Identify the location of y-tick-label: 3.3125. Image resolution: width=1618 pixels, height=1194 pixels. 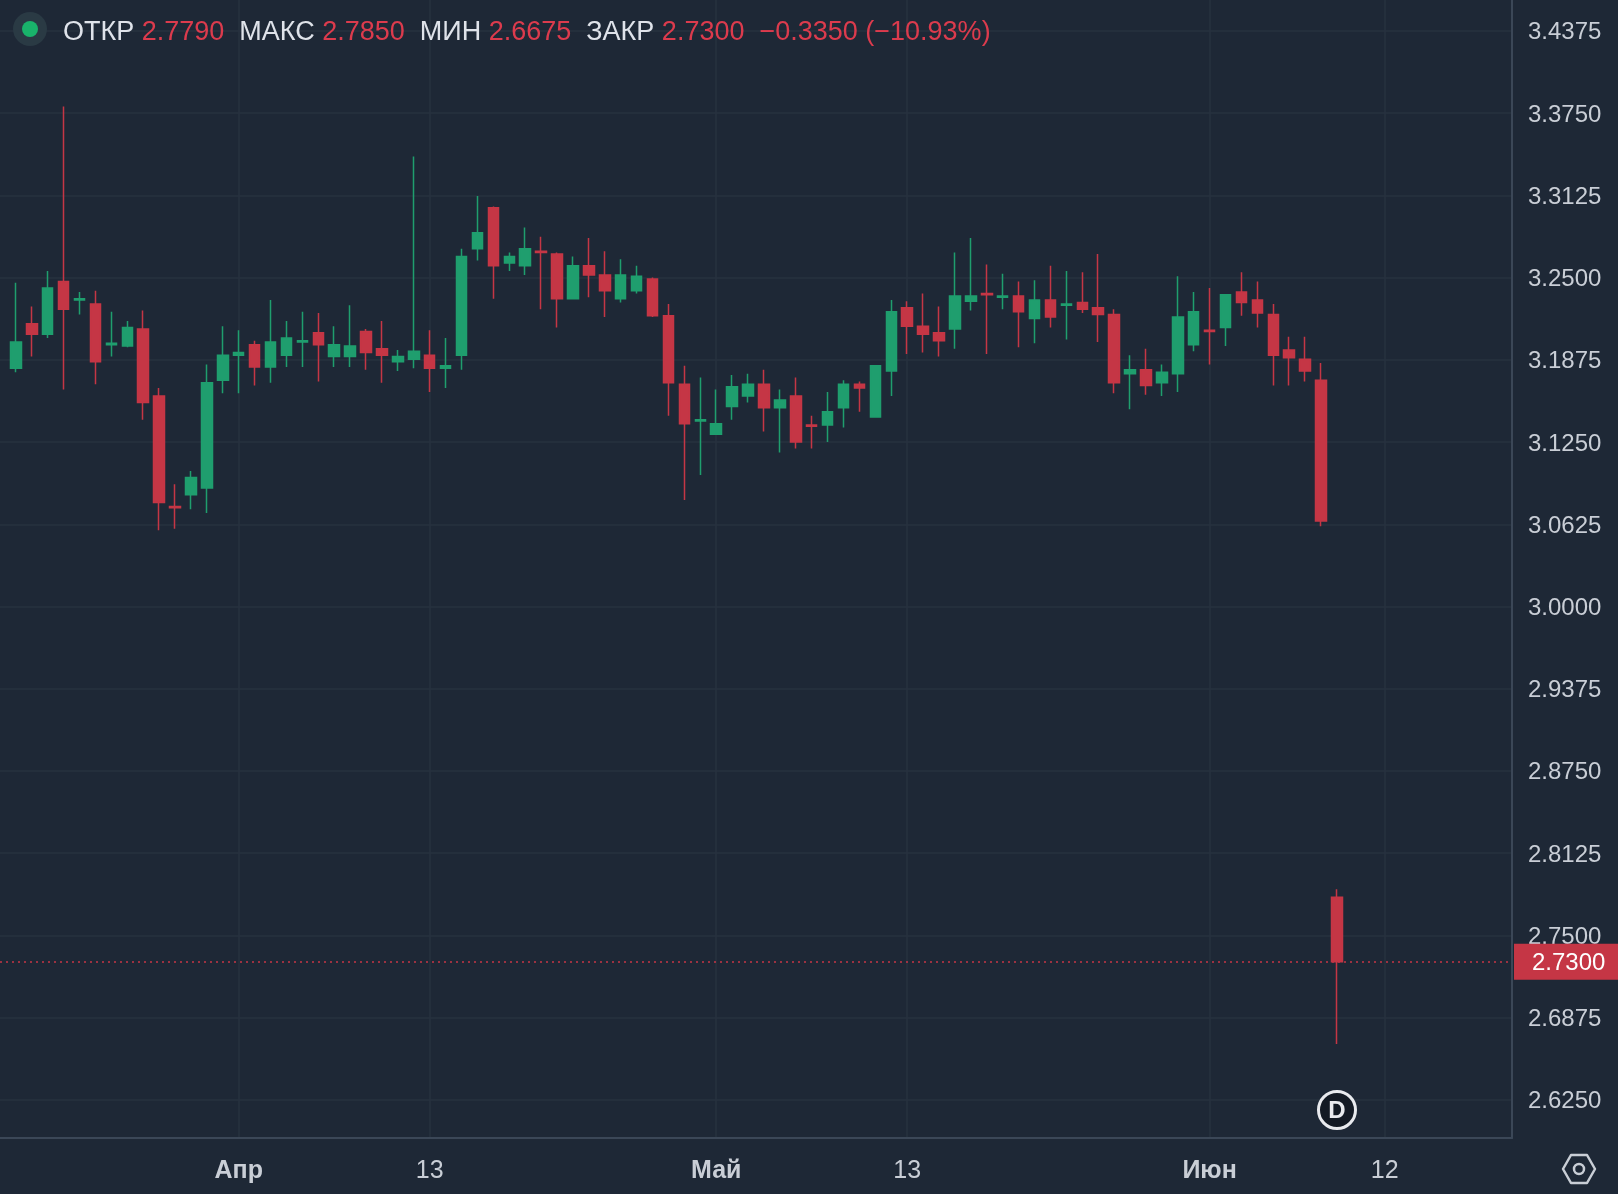
(1565, 195).